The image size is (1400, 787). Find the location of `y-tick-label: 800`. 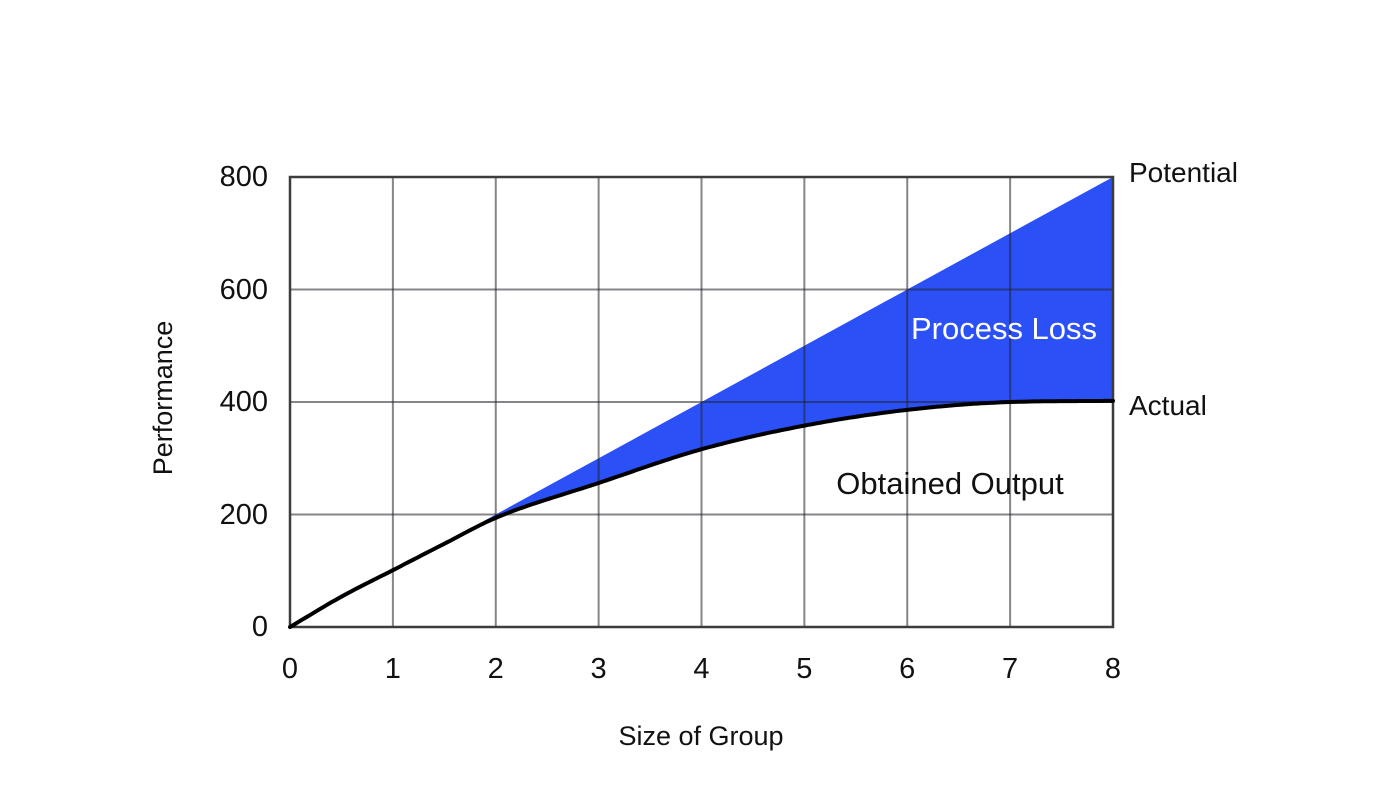

y-tick-label: 800 is located at coordinates (243, 177).